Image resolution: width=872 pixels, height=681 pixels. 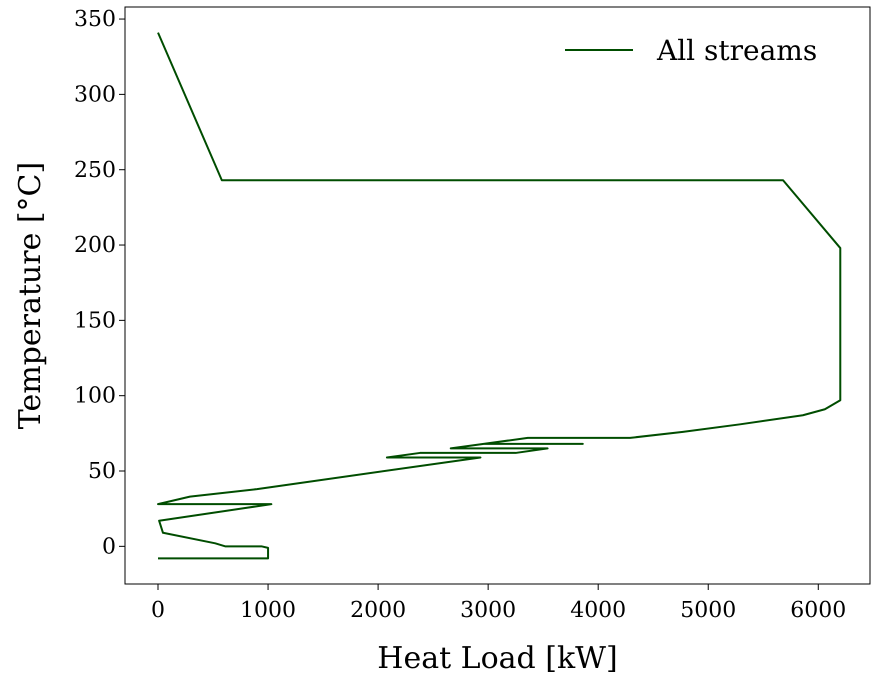 I want to click on y-tick-label: 100, so click(x=95, y=396).